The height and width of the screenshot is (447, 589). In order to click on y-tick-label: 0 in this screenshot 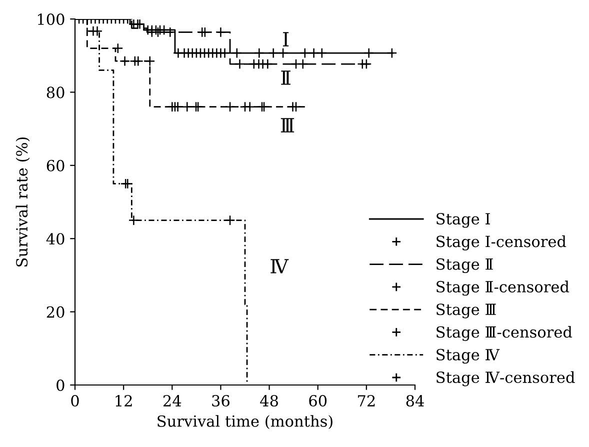, I will do `click(60, 385)`.